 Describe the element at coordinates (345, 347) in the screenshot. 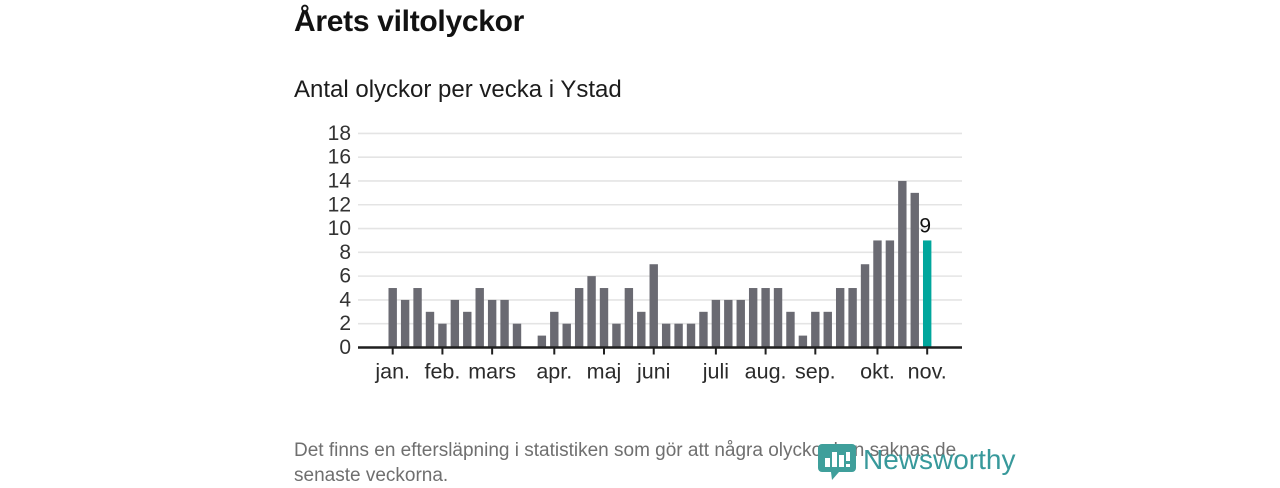

I see `y-axis-label: 0` at that location.